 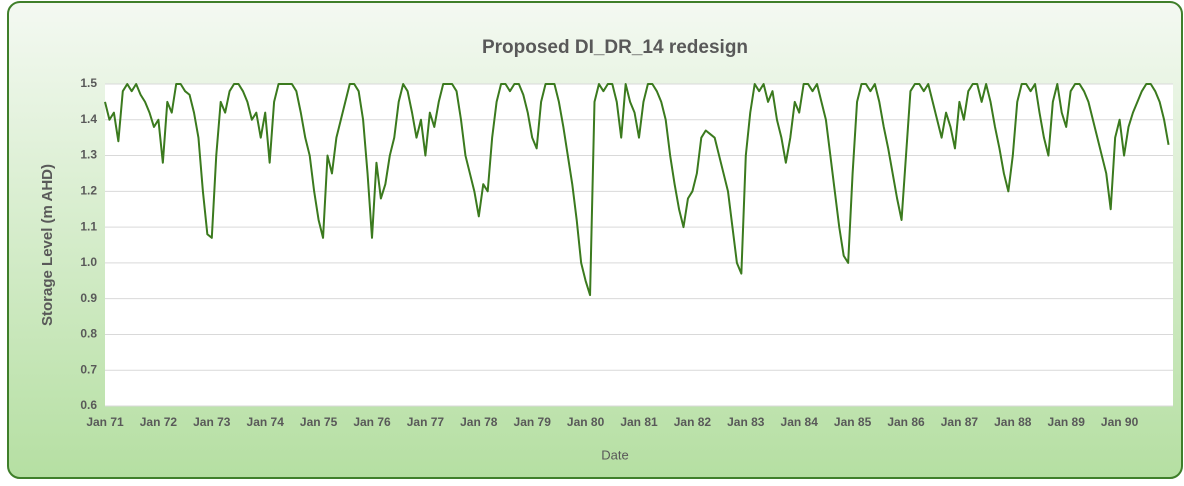 What do you see at coordinates (88, 405) in the screenshot?
I see `y-tick-label: 0.6` at bounding box center [88, 405].